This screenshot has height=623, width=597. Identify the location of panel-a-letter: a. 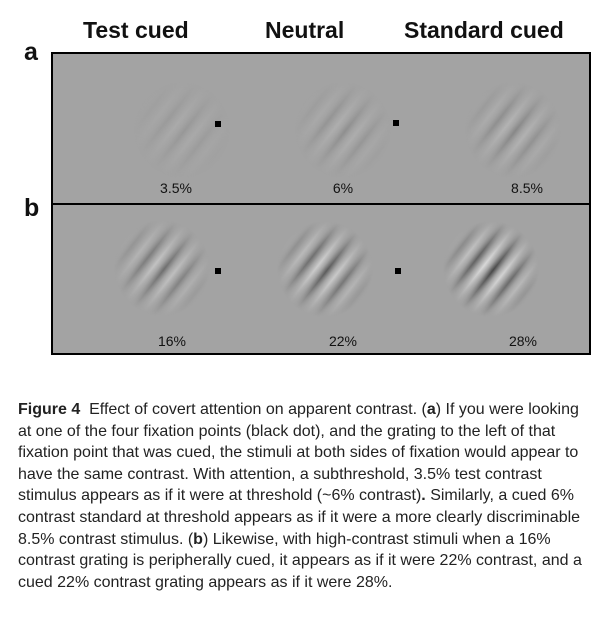
(31, 52).